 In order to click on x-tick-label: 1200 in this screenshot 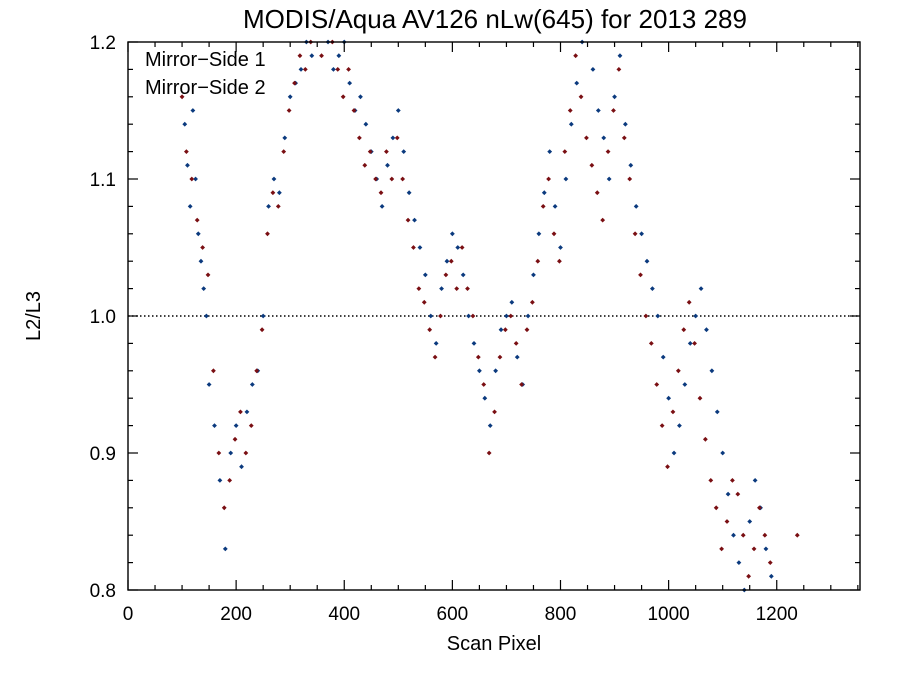, I will do `click(777, 614)`.